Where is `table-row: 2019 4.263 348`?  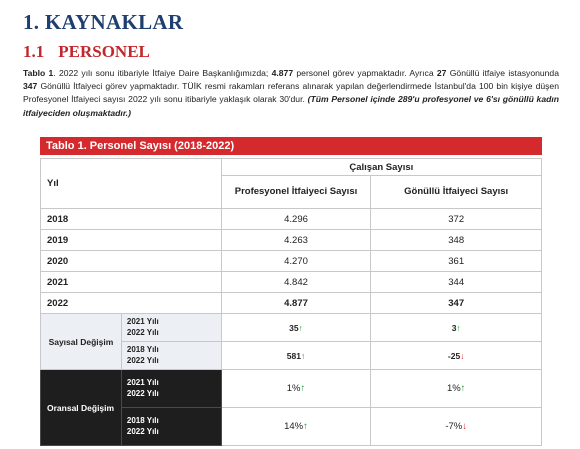
table-row: 2019 4.263 348 is located at coordinates (291, 240).